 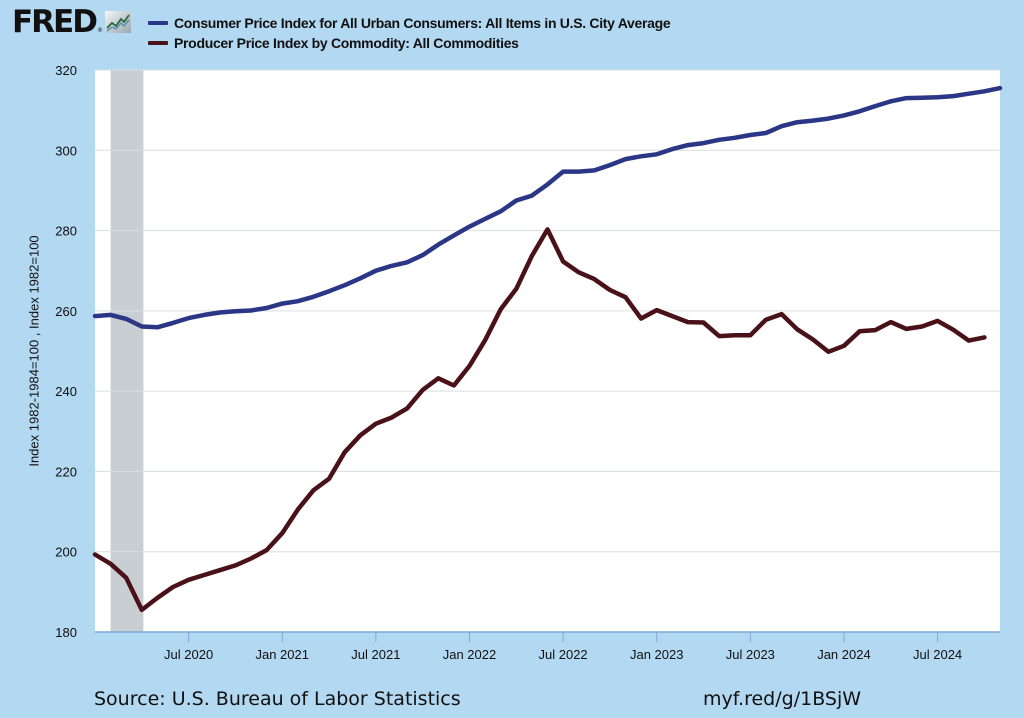 I want to click on recession-bar, so click(x=127, y=351).